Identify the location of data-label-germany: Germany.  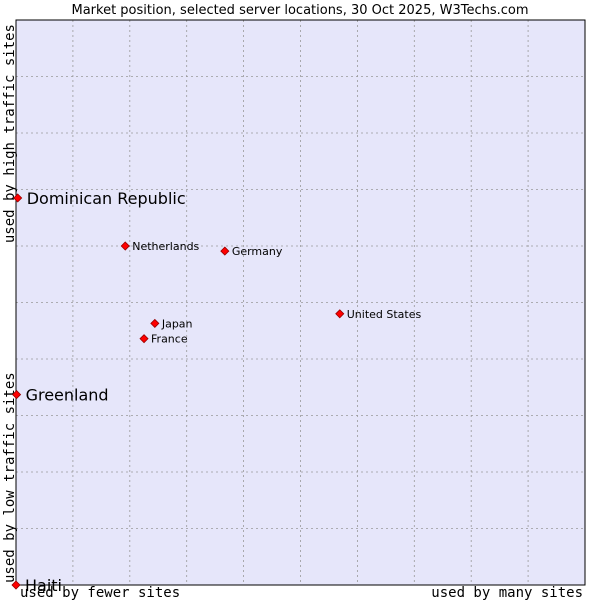
(257, 251).